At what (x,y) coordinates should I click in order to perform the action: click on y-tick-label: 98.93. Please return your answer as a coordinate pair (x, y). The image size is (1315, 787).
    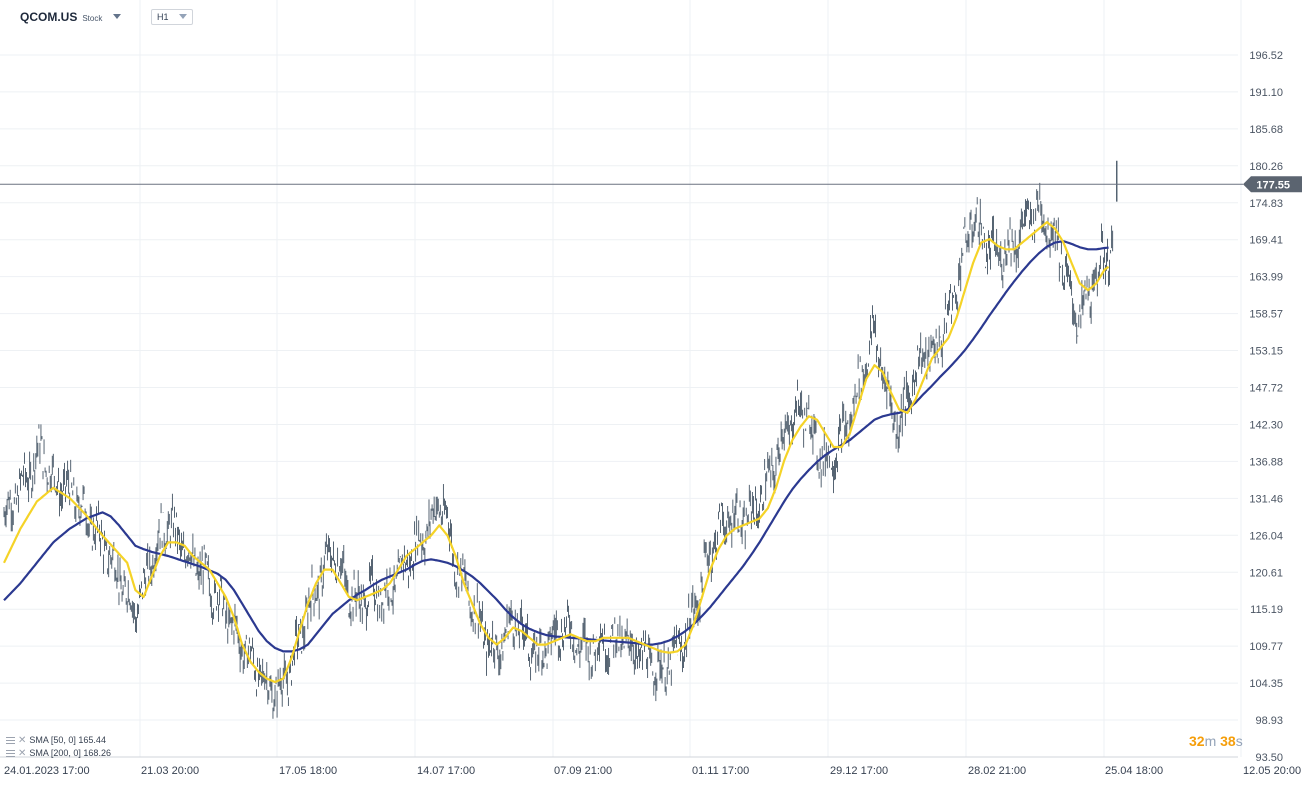
    Looking at the image, I should click on (1269, 721).